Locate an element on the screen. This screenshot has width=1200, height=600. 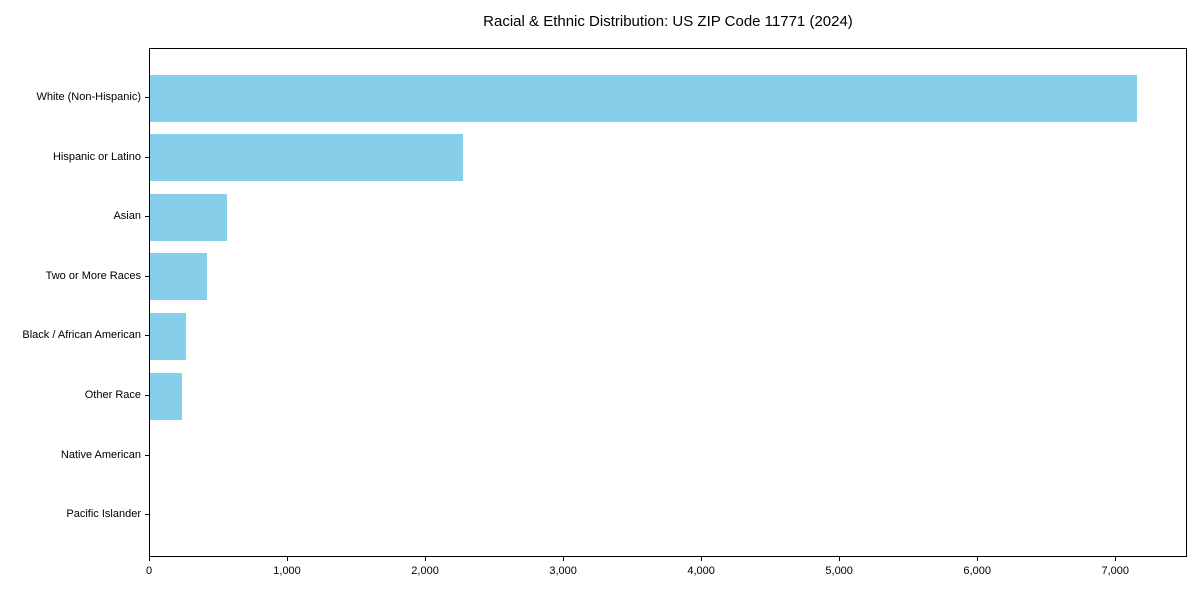
y-tick-label-black-african-american: Black / African American is located at coordinates (81, 335).